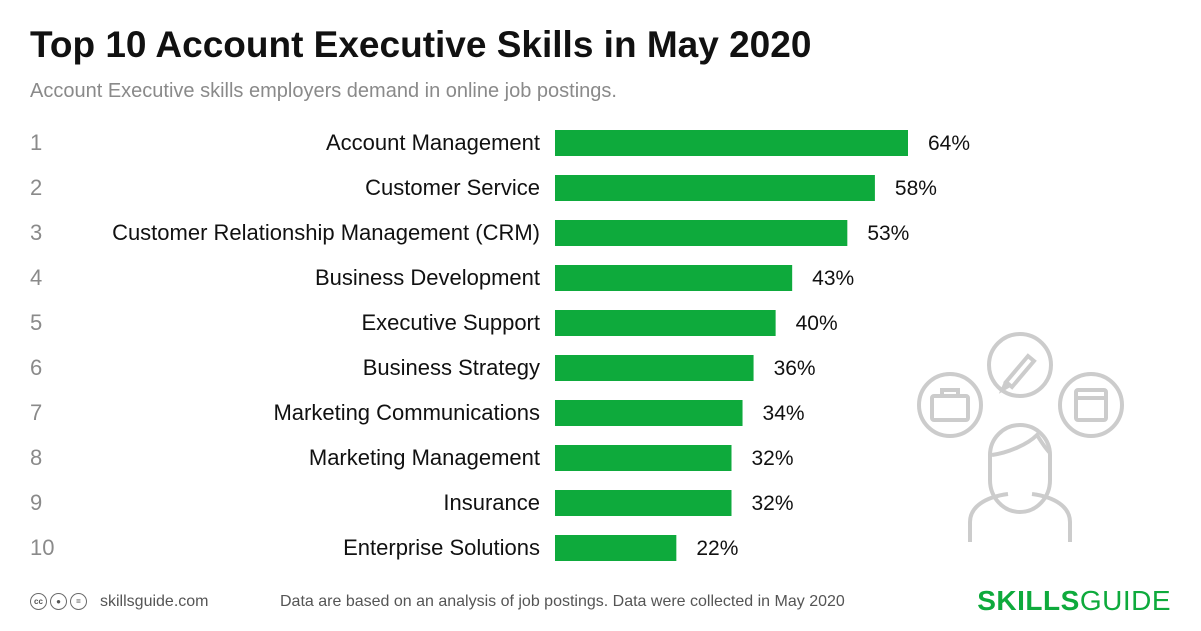  I want to click on license-icons: cc ● =, so click(58, 601).